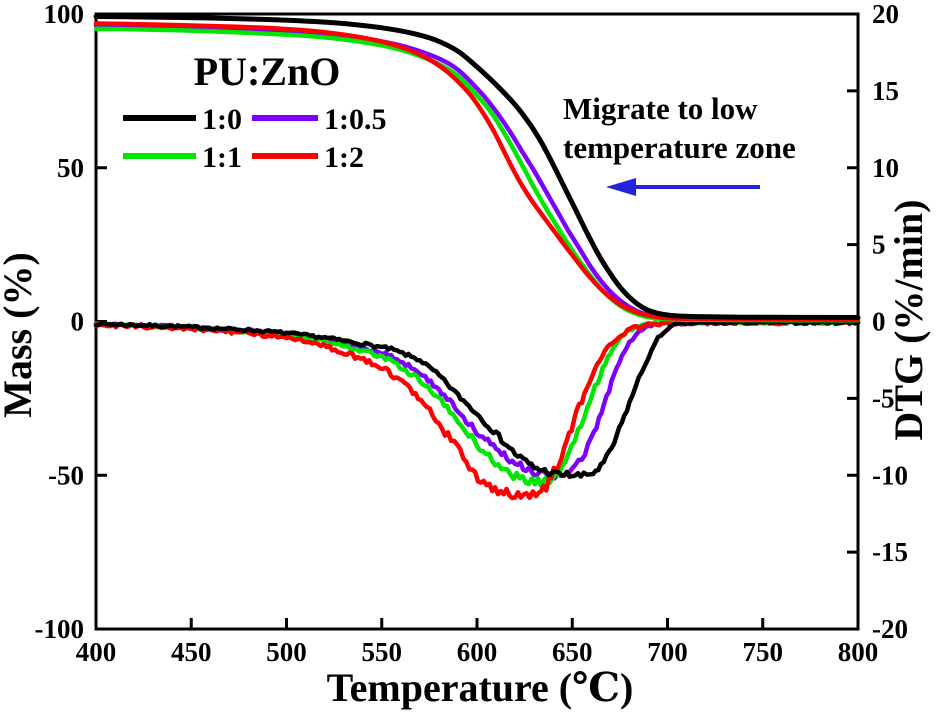  What do you see at coordinates (572, 652) in the screenshot?
I see `x-tick-label: 650` at bounding box center [572, 652].